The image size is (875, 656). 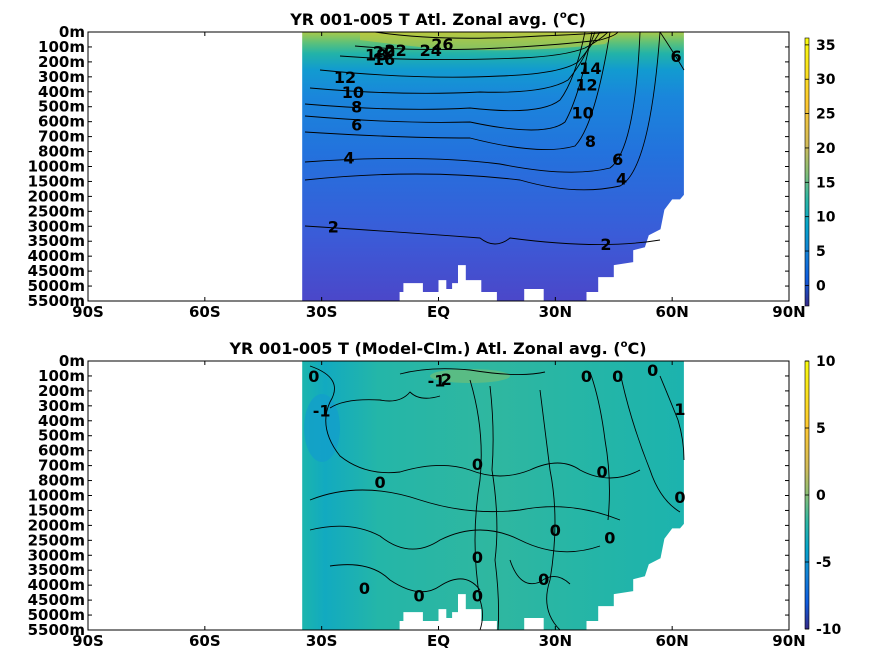 I want to click on panel2-cool-anomaly, so click(x=322, y=428).